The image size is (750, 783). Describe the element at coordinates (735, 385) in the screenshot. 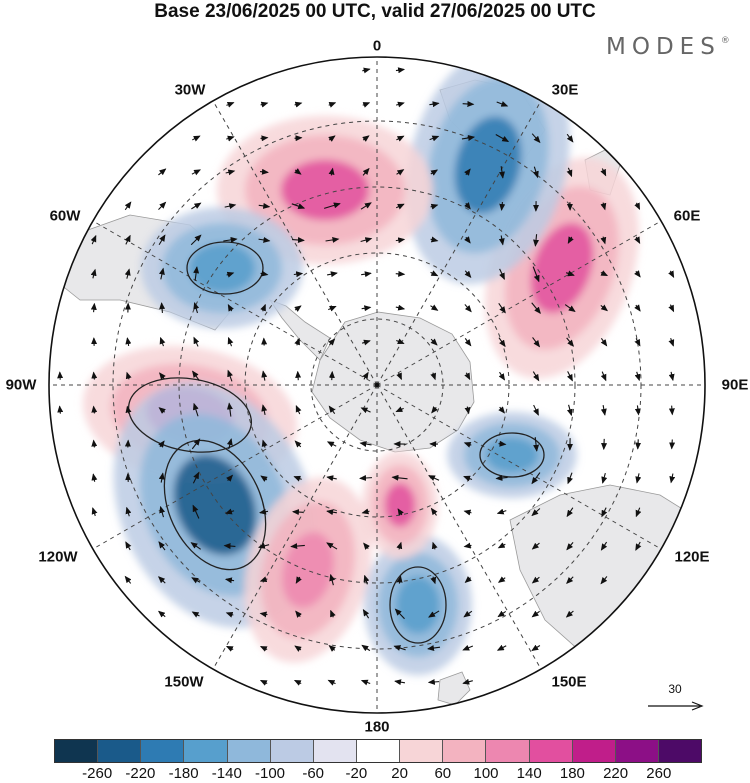

I see `lon-label-90e: 90E` at that location.